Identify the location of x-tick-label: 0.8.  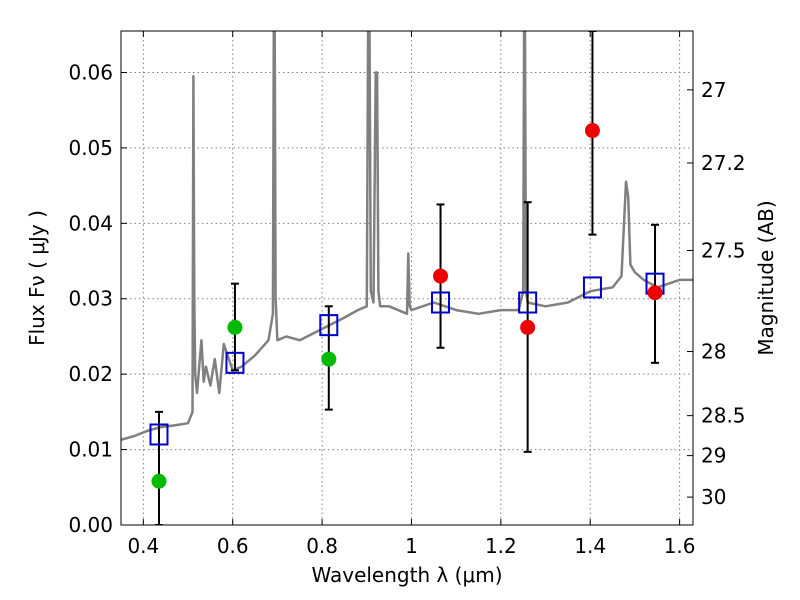
(322, 546).